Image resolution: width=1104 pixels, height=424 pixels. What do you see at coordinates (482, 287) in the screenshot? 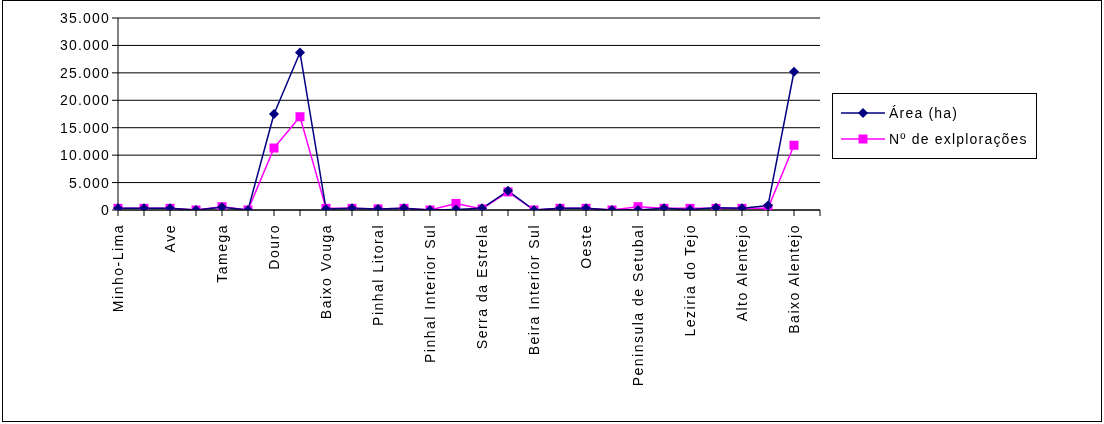
I see `x-tick-label: Serra da Estrela` at bounding box center [482, 287].